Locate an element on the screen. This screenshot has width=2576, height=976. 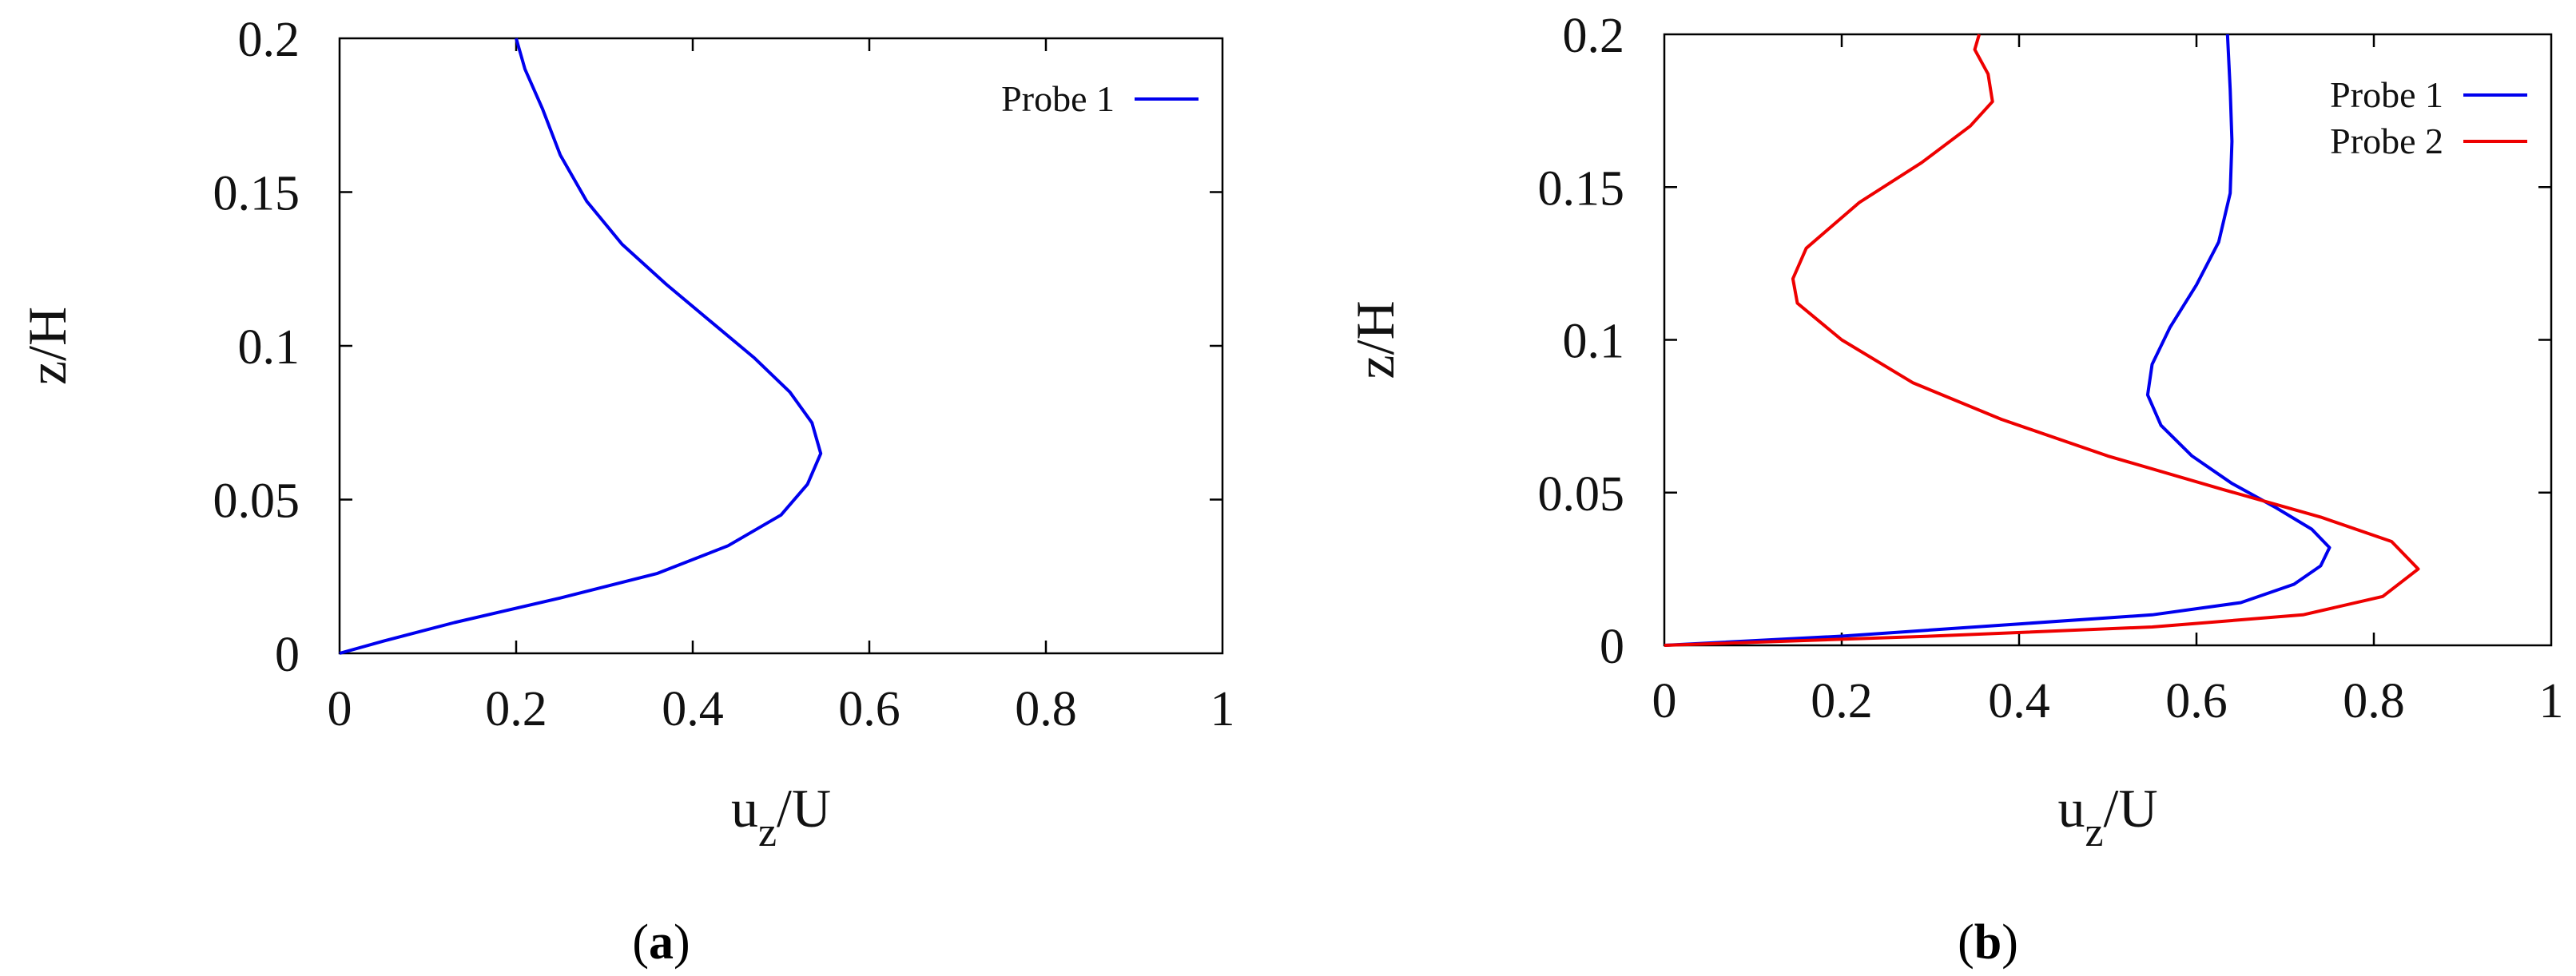
panel-caption: (a) is located at coordinates (661, 942).